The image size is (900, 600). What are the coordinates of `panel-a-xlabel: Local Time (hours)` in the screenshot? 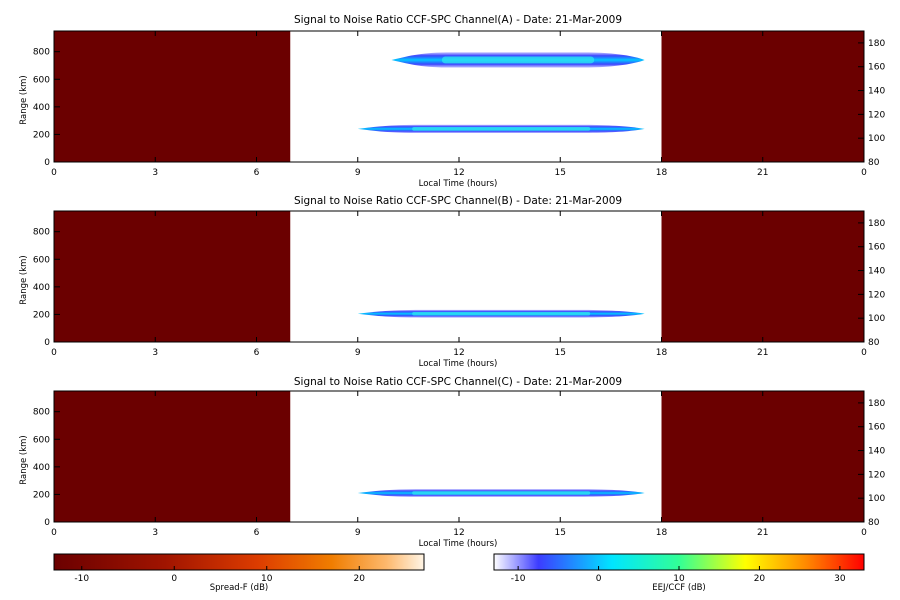 It's located at (458, 184).